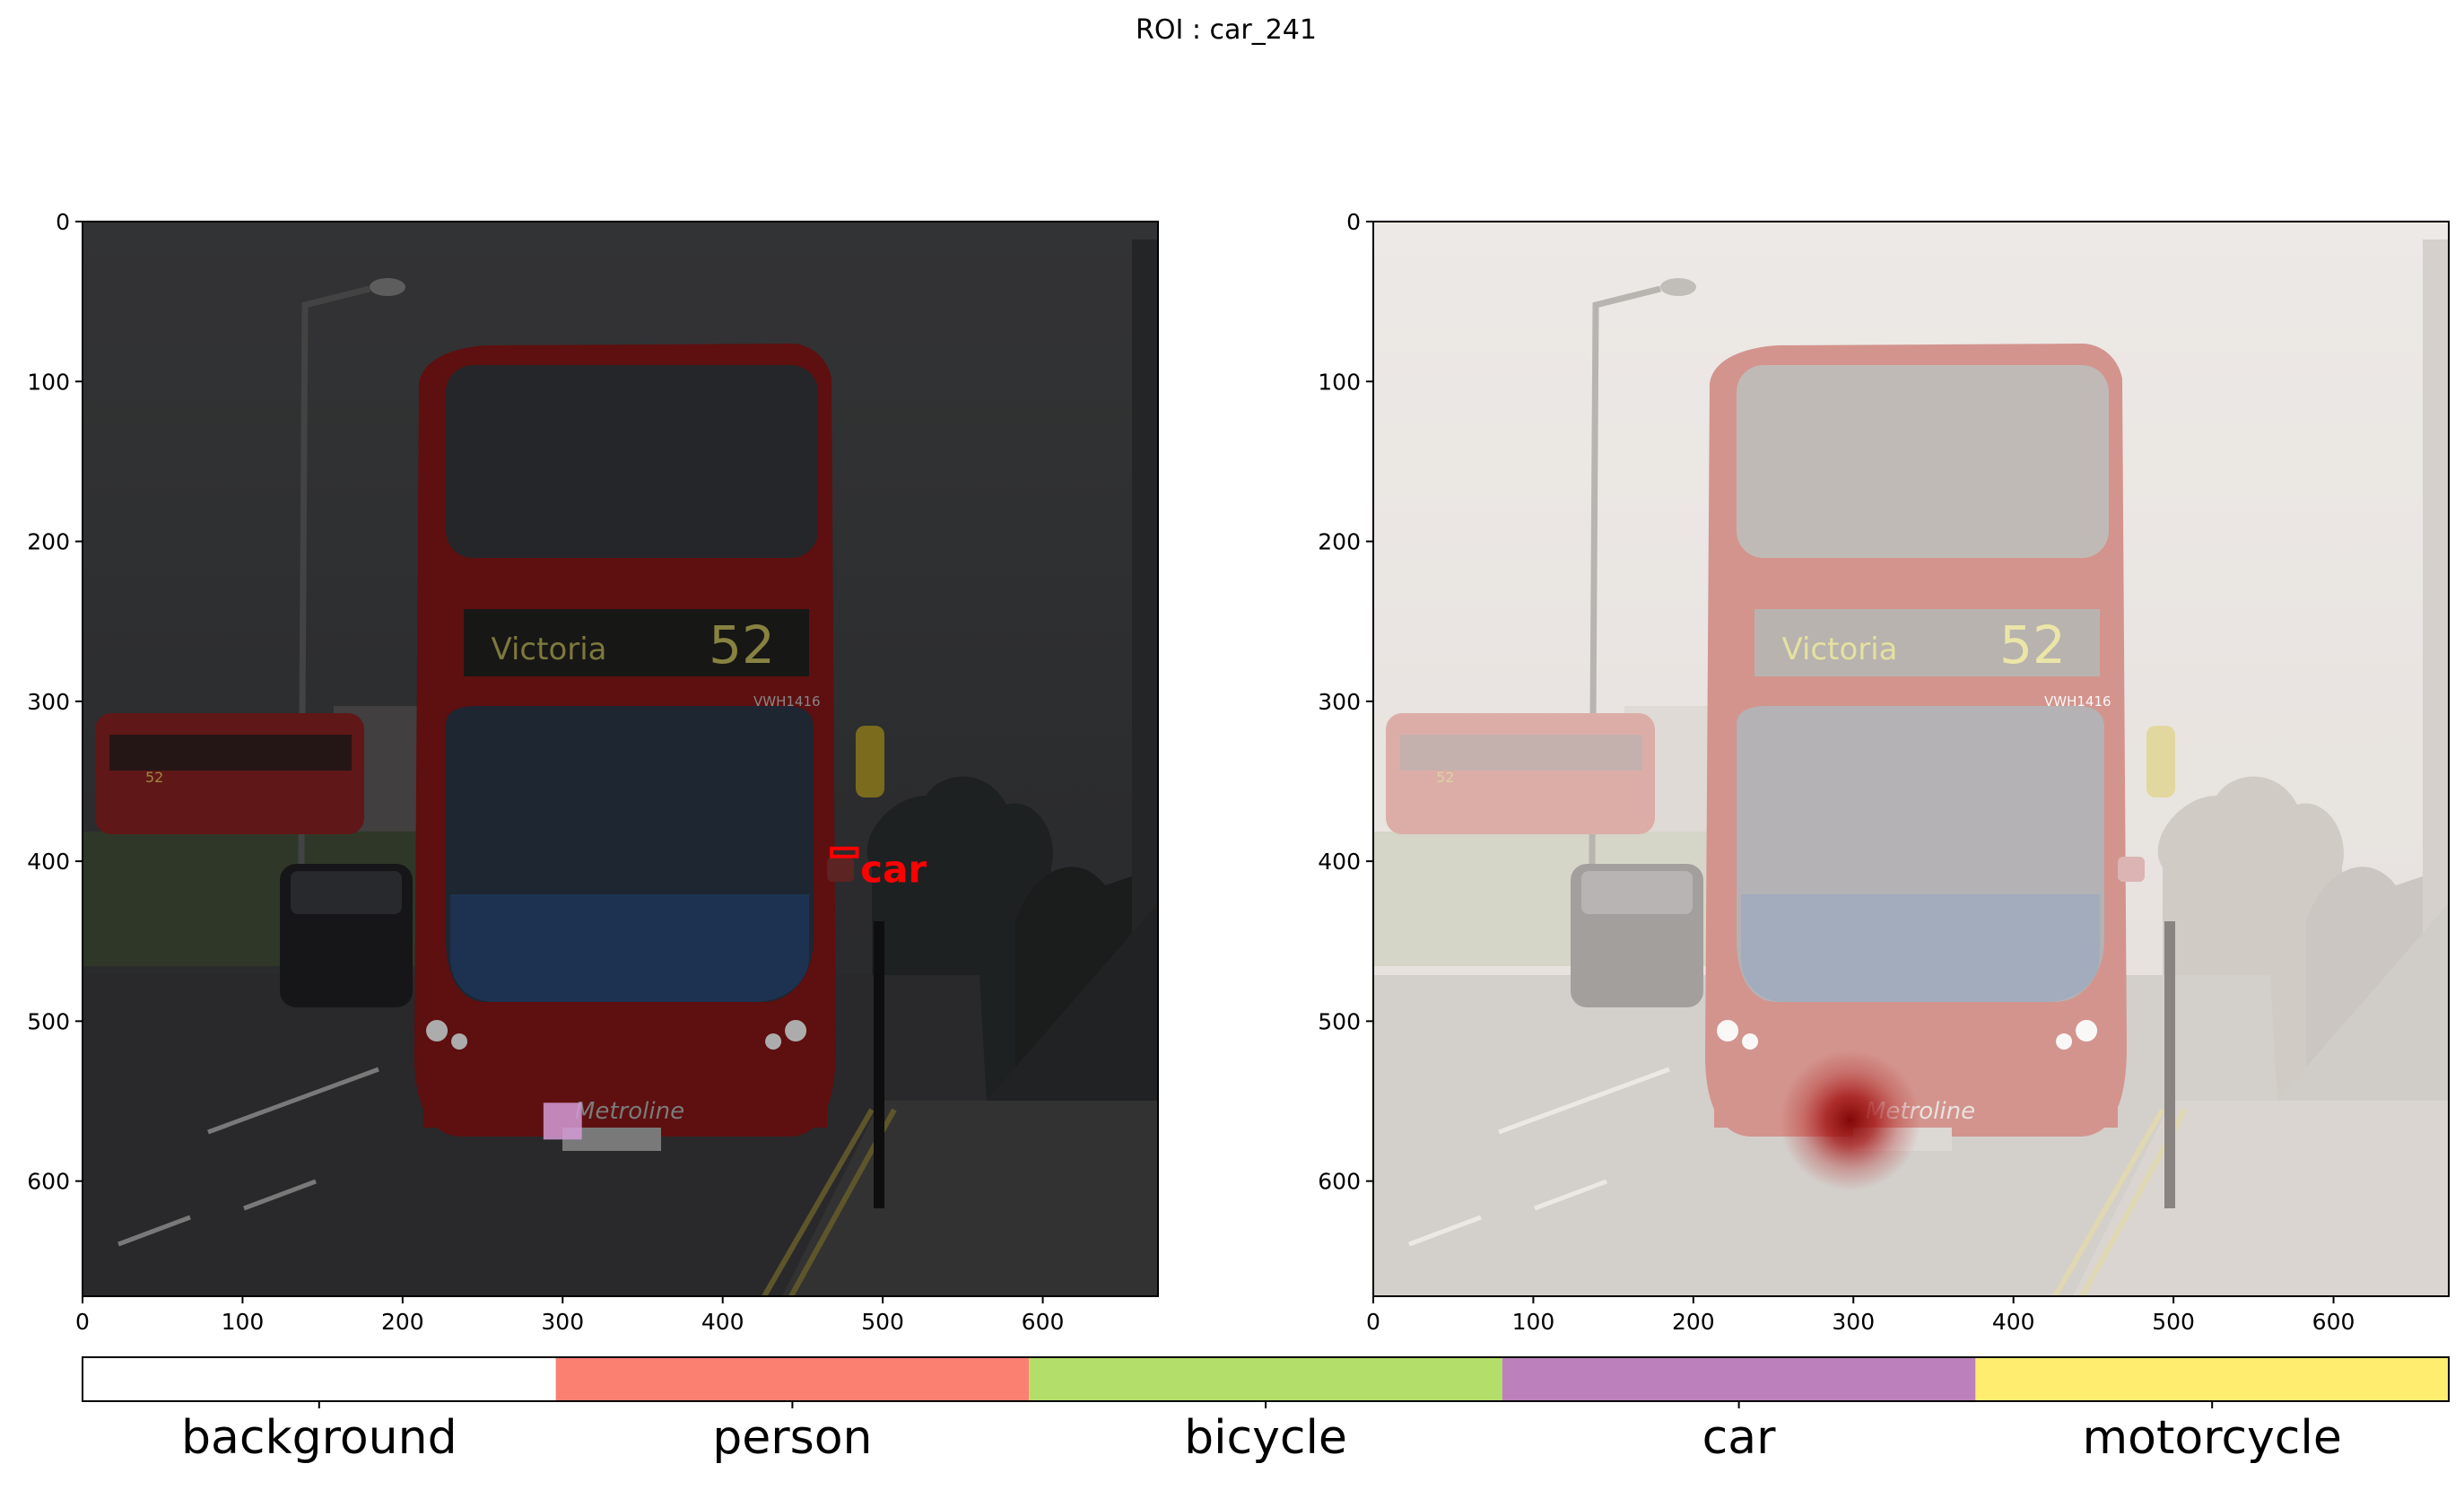  Describe the element at coordinates (2212, 1438) in the screenshot. I see `legend-label: motorcycle` at that location.